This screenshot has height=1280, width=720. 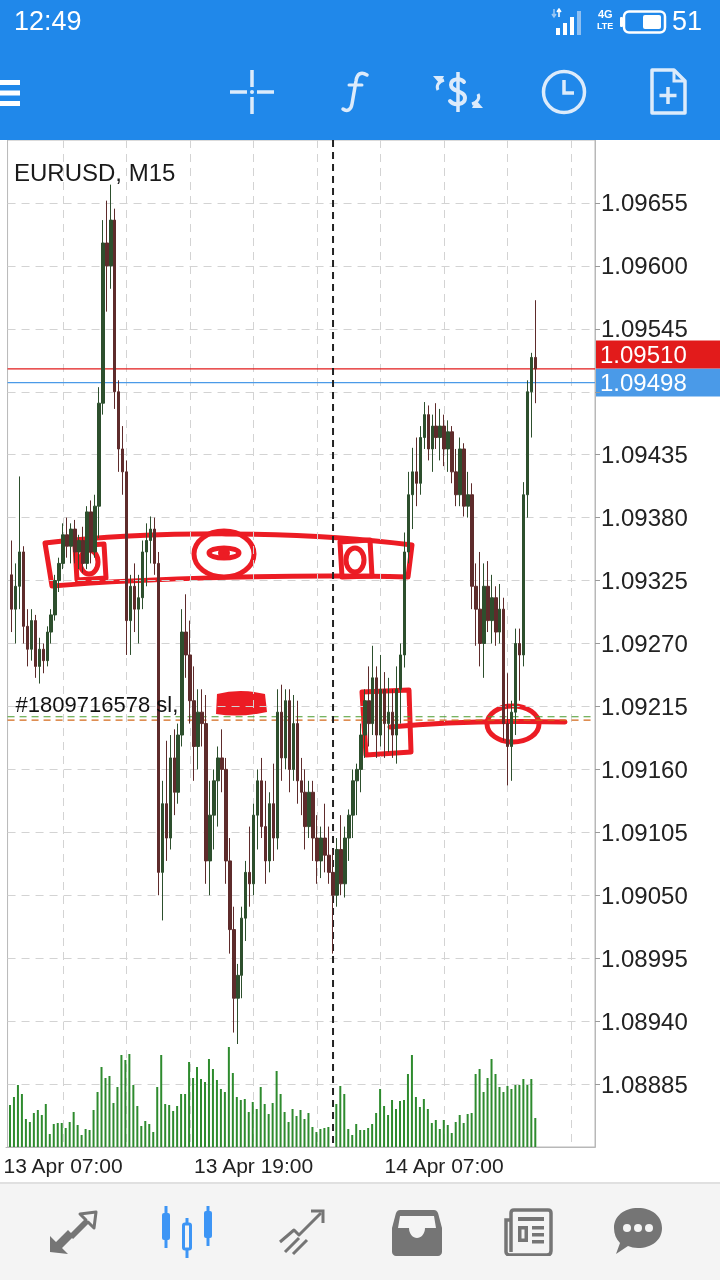 What do you see at coordinates (644, 769) in the screenshot?
I see `y-tick-label: 1.09160` at bounding box center [644, 769].